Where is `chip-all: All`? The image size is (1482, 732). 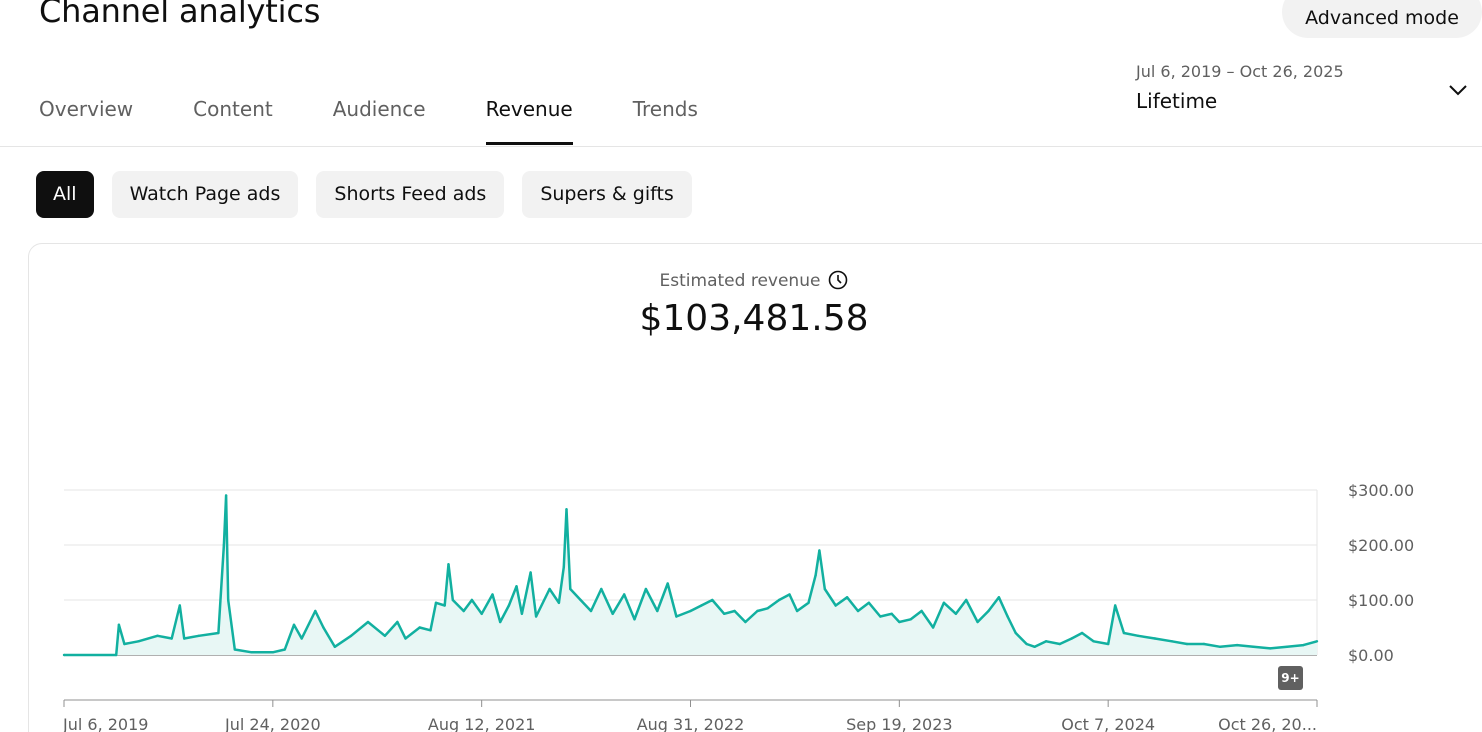 chip-all: All is located at coordinates (65, 194).